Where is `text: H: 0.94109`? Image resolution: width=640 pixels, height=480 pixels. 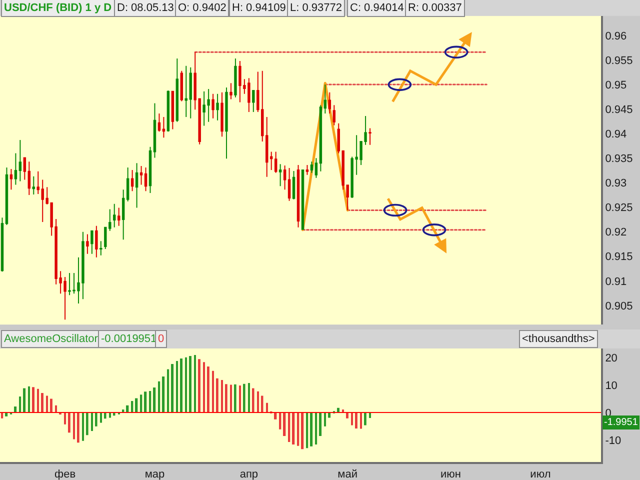 text: H: 0.94109 is located at coordinates (259, 8).